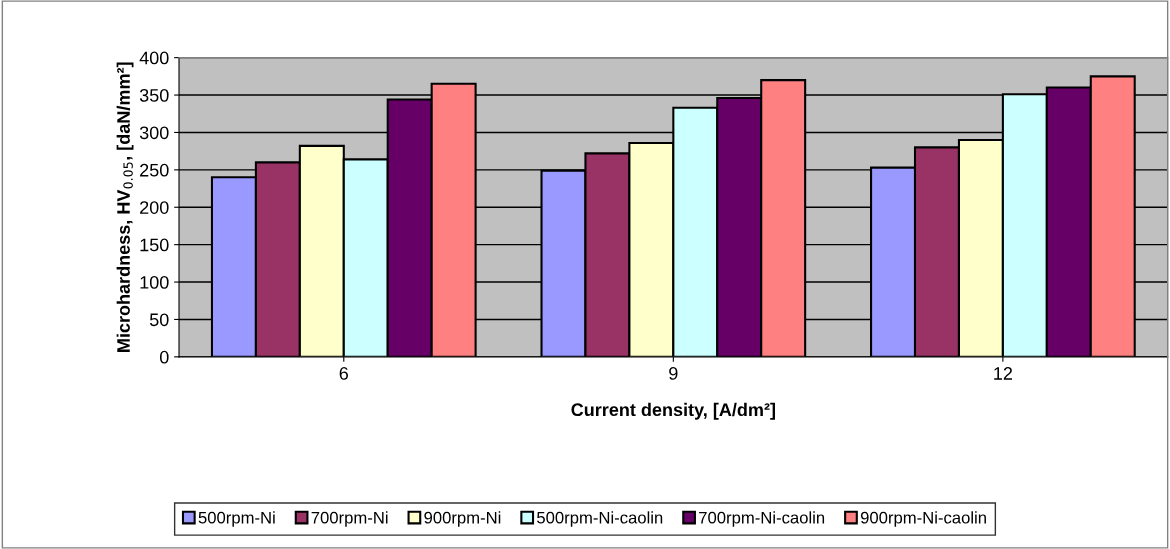 The image size is (1170, 549). What do you see at coordinates (154, 282) in the screenshot?
I see `y-tick-label: 100` at bounding box center [154, 282].